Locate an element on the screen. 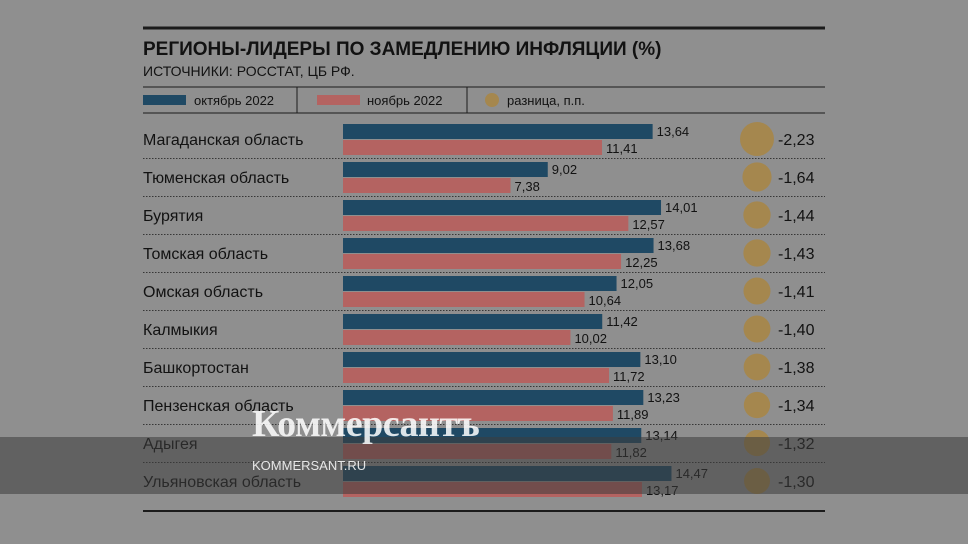 The height and width of the screenshot is (544, 968). legend-swatch-october is located at coordinates (164, 100).